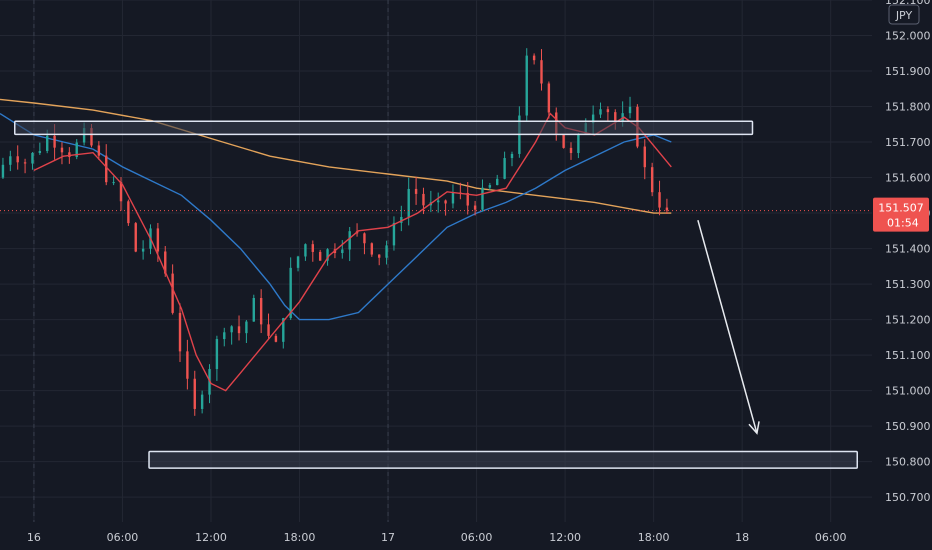 This screenshot has width=932, height=550. Describe the element at coordinates (908, 284) in the screenshot. I see `price-tick-label: 151.300` at that location.